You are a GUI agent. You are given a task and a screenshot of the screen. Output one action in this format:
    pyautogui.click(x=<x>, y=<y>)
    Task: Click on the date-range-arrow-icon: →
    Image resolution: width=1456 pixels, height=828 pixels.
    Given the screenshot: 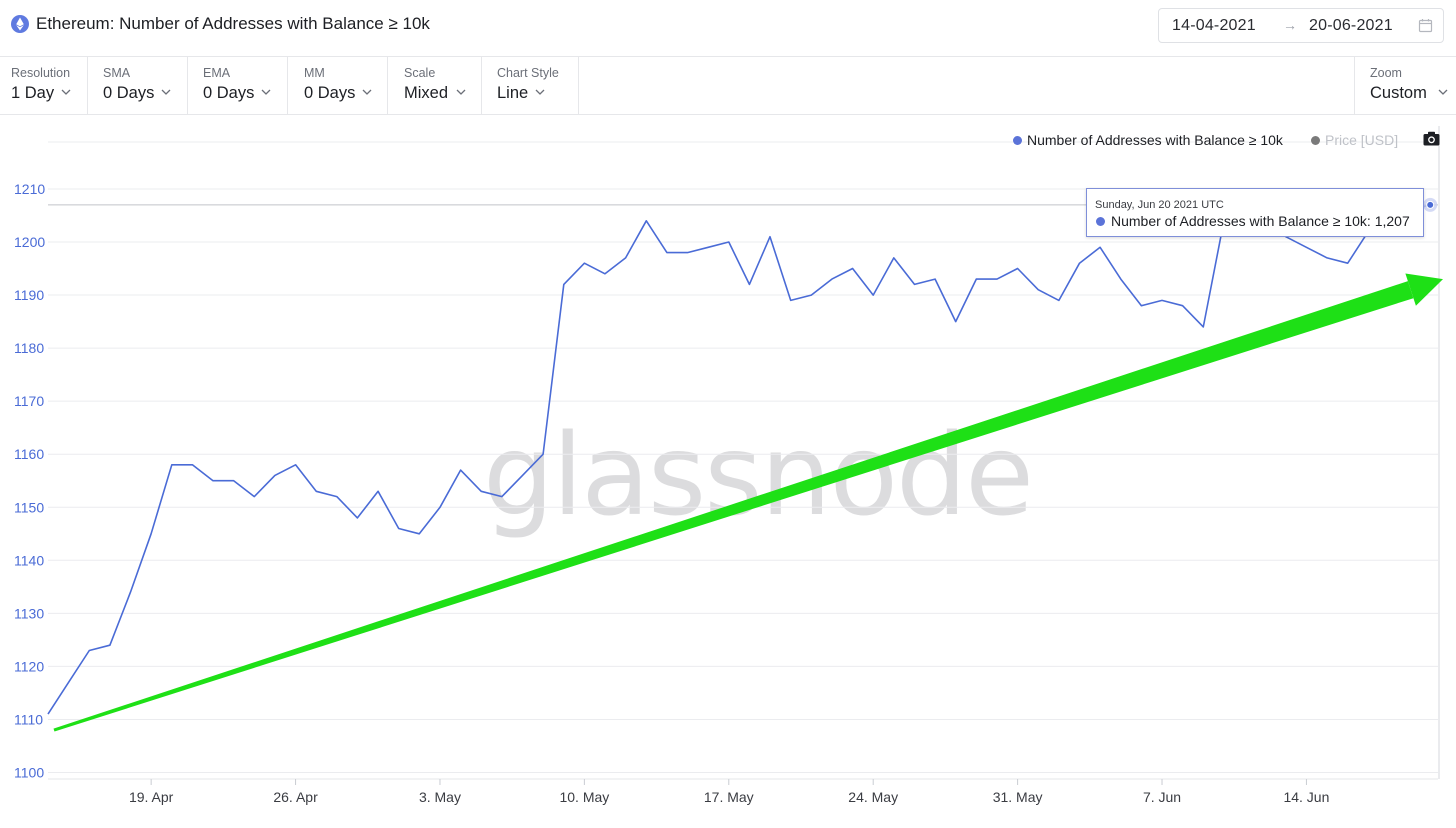 What is the action you would take?
    pyautogui.click(x=1290, y=25)
    